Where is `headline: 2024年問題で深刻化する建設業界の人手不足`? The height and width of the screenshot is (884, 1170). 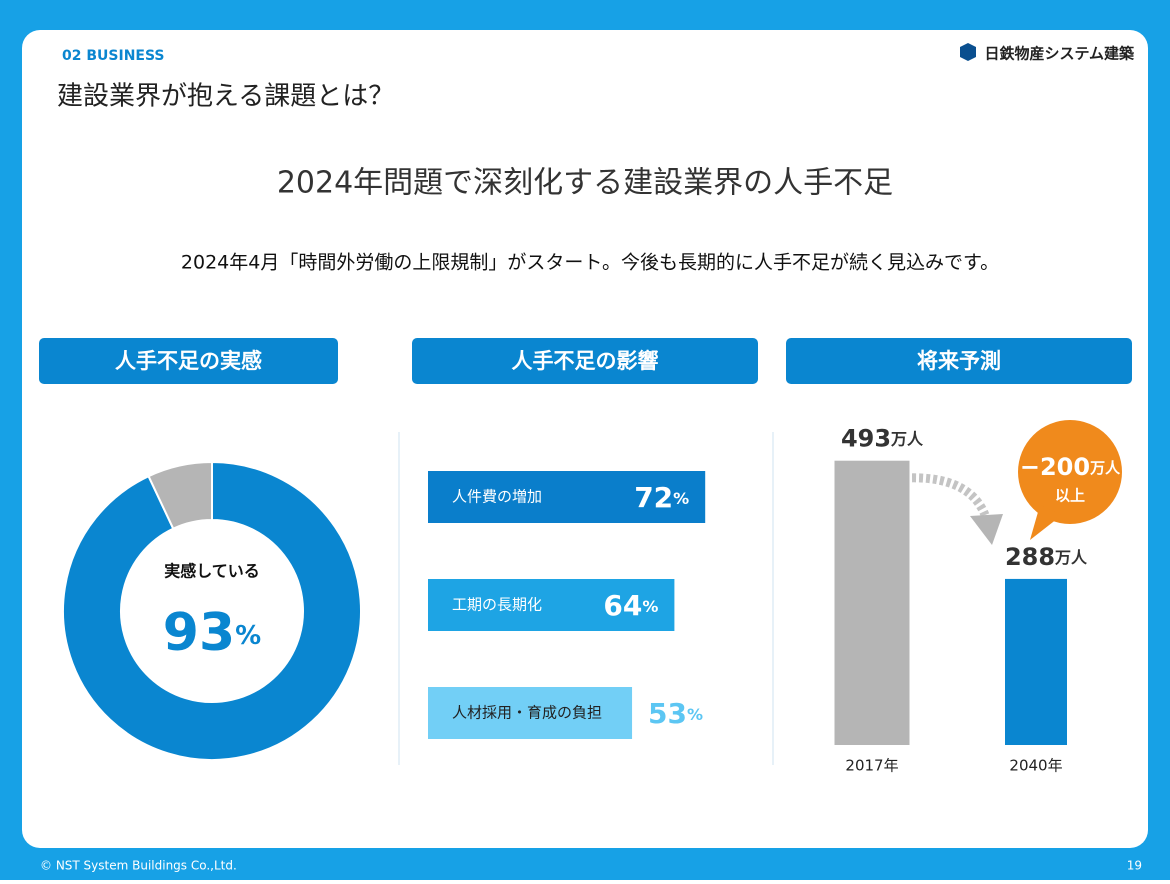 headline: 2024年問題で深刻化する建設業界の人手不足 is located at coordinates (585, 183).